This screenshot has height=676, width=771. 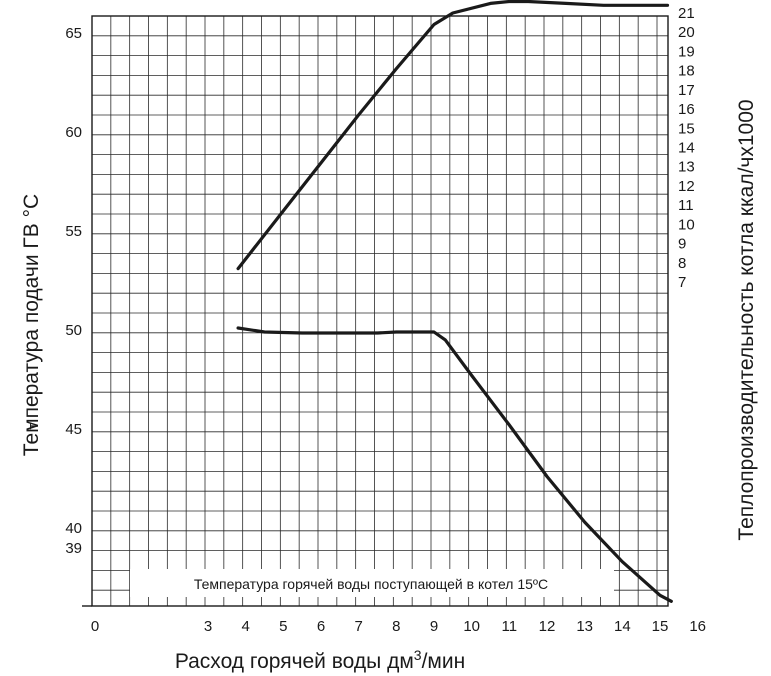 What do you see at coordinates (471, 626) in the screenshot?
I see `x-tick-label: 10` at bounding box center [471, 626].